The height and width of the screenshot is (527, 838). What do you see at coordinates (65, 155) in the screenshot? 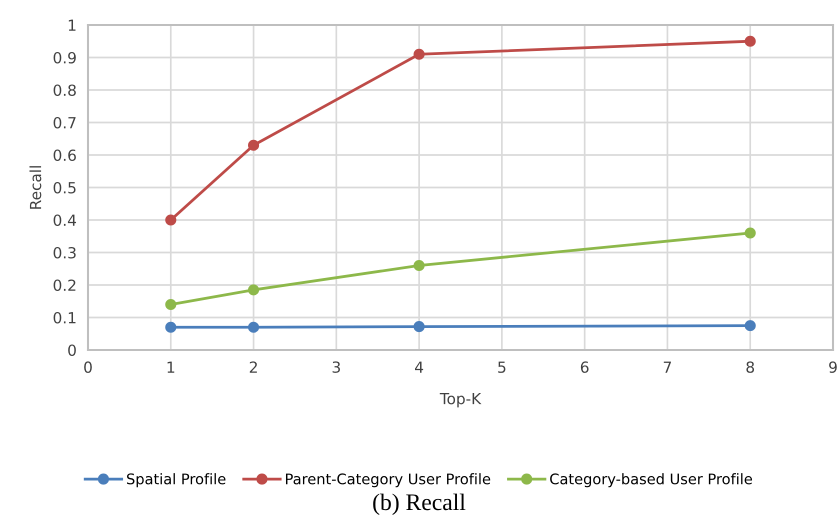
I see `y-tick-label: 0.6` at bounding box center [65, 155].